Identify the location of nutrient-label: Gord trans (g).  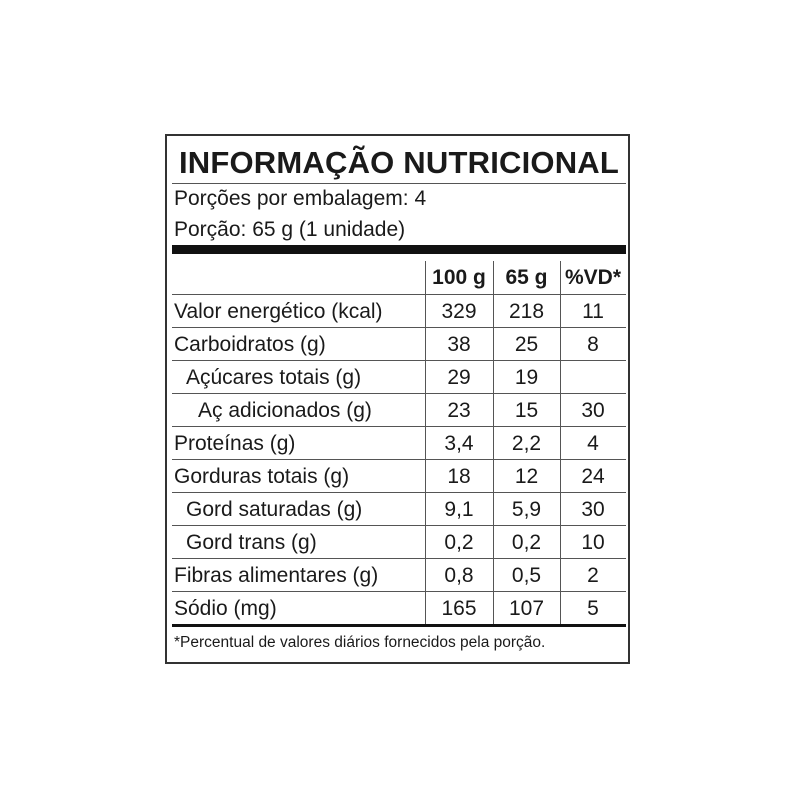
(251, 542).